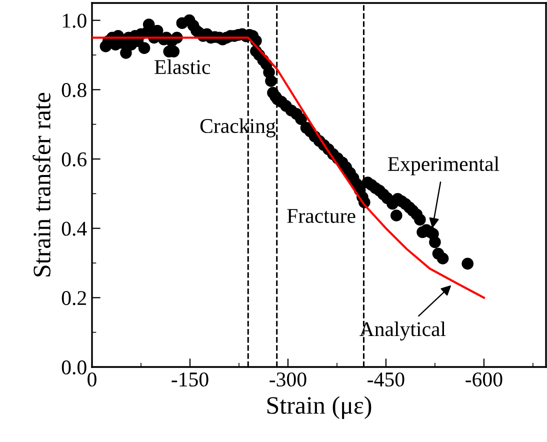 The image size is (547, 442). Describe the element at coordinates (74, 298) in the screenshot. I see `y-tick-label: 0.2` at that location.